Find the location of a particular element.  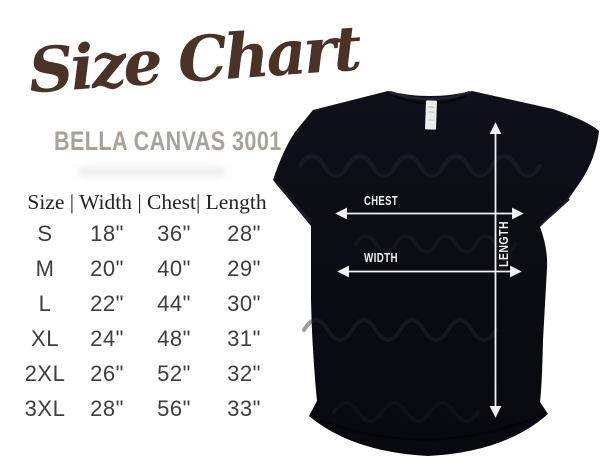

cell-length: 28" is located at coordinates (244, 233).